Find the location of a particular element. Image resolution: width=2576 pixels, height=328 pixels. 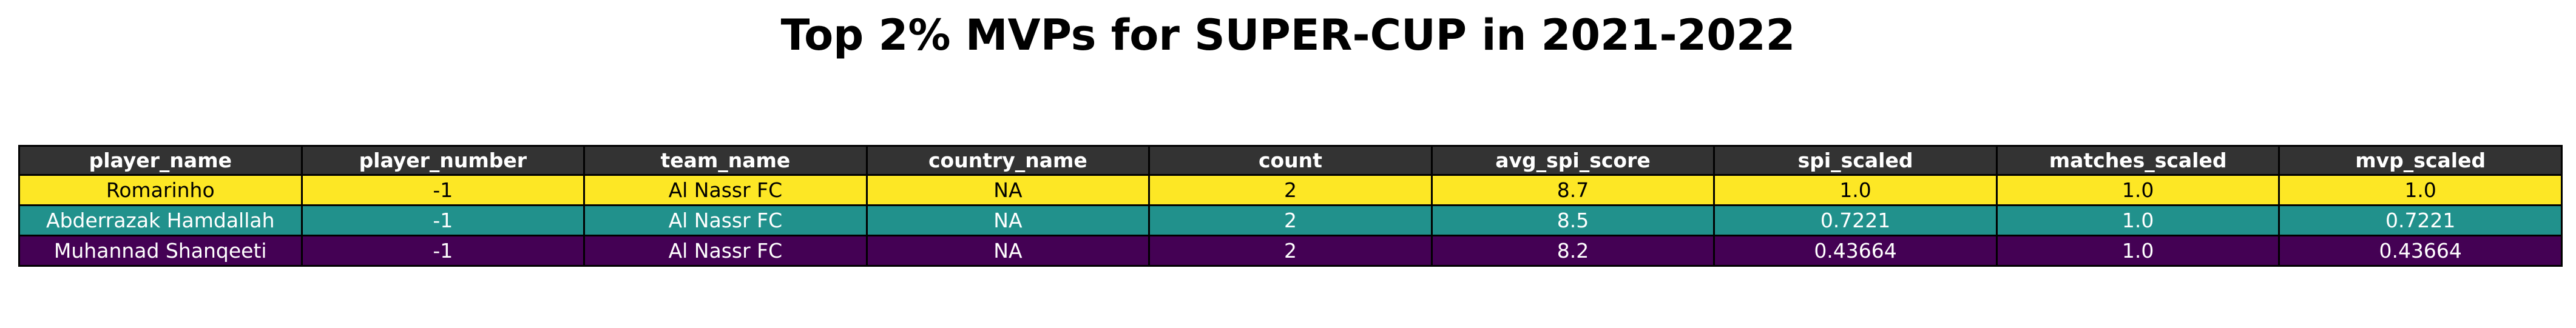

cell-mvp-scaled: 1.0 is located at coordinates (2420, 190).